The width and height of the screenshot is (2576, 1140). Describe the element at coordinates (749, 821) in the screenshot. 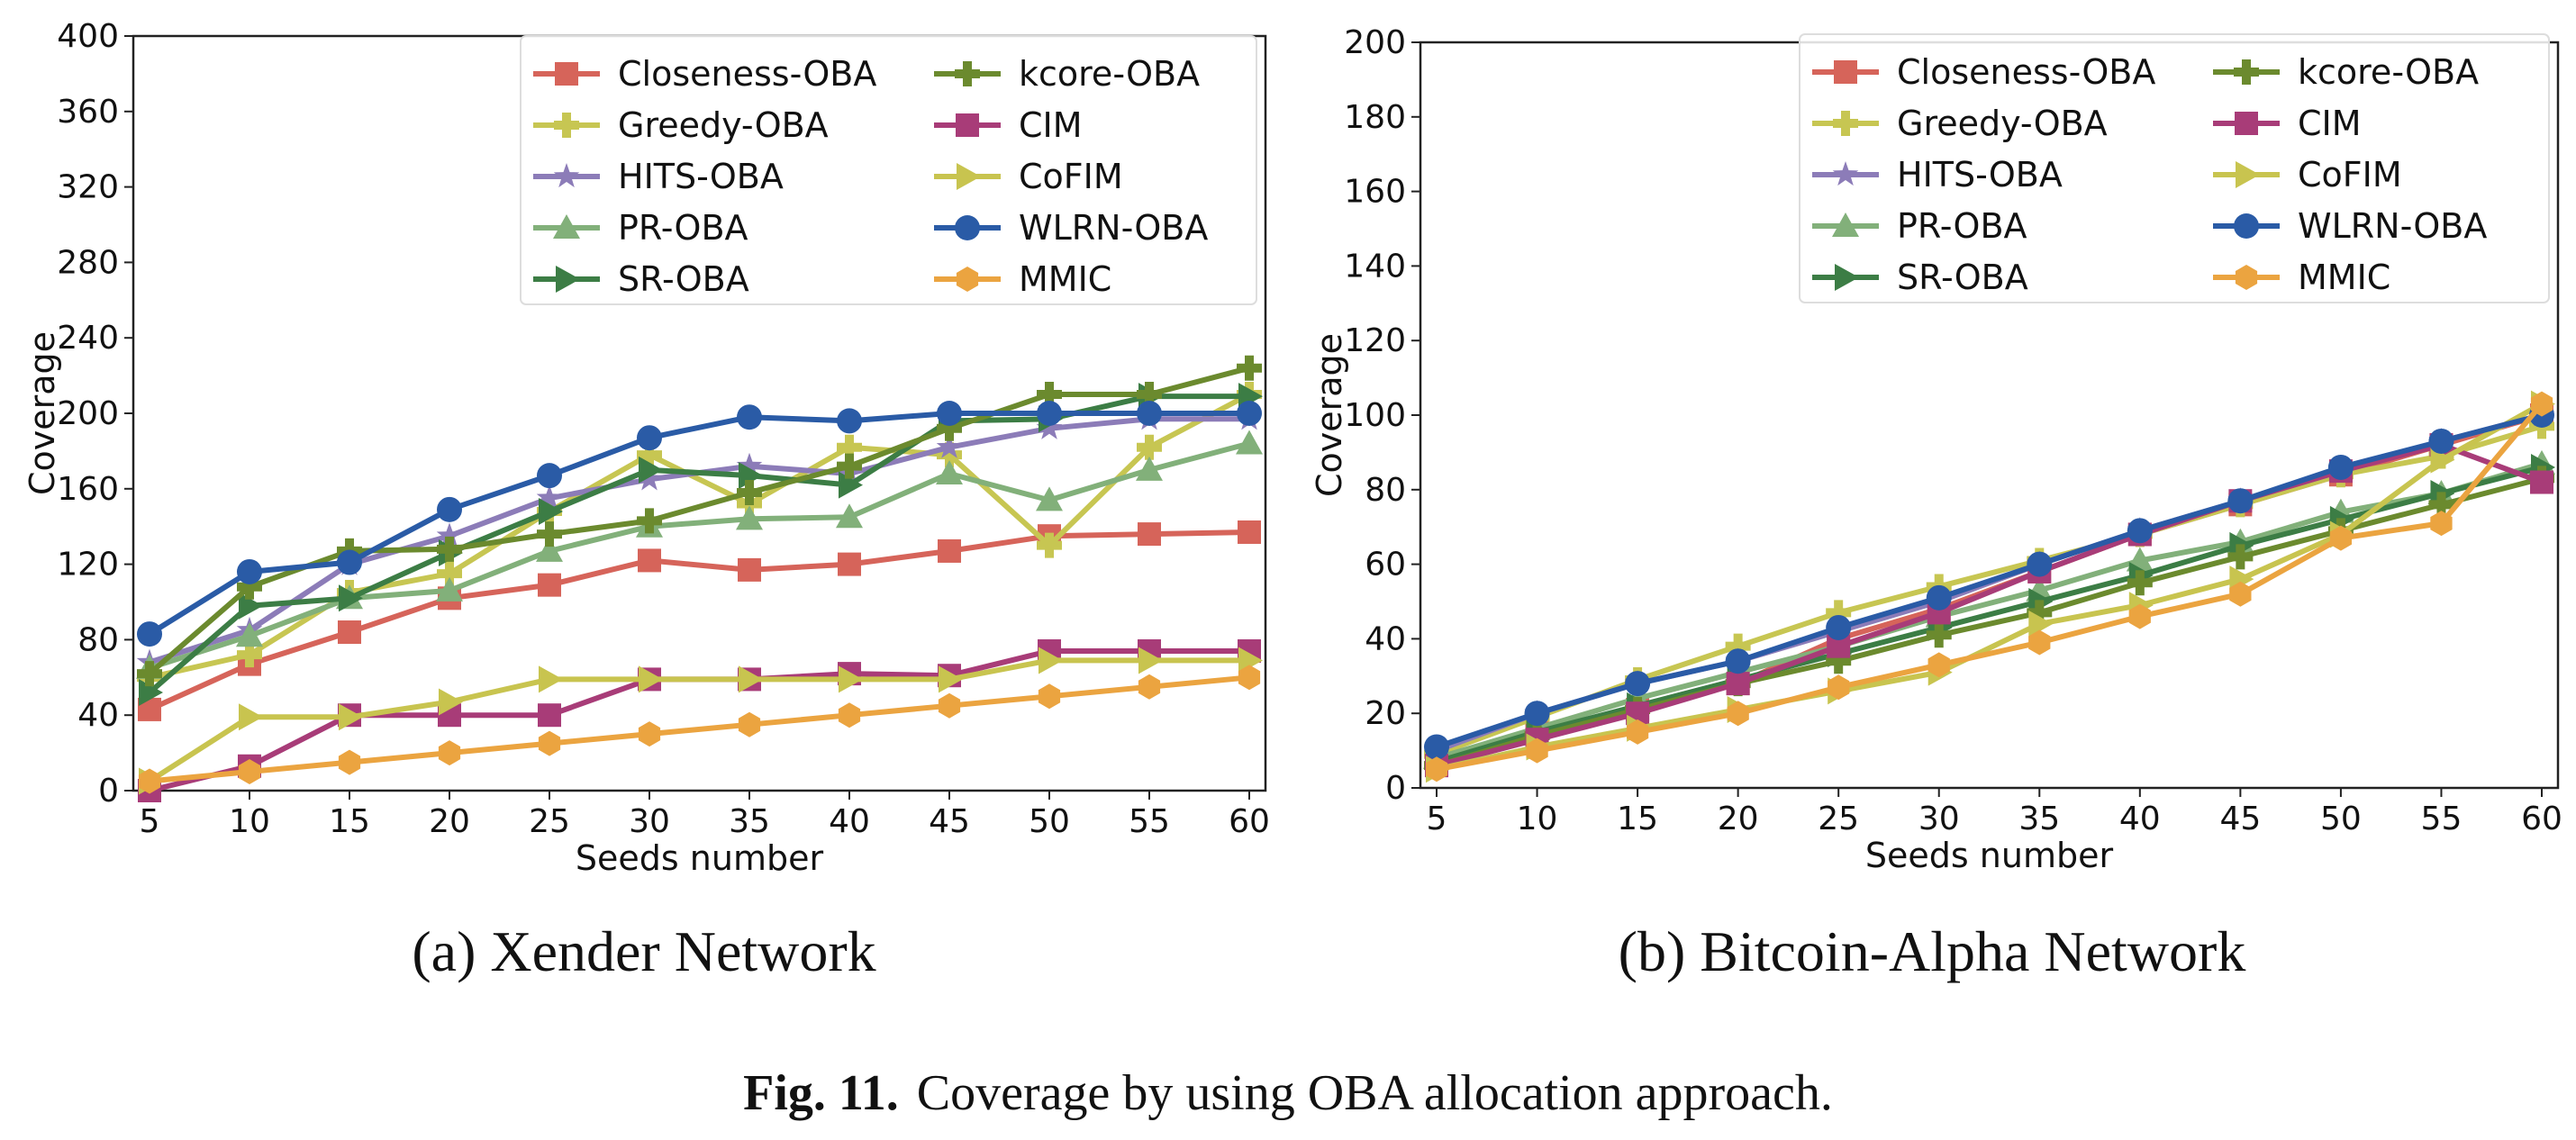

I see `x-tick-label: 35` at that location.